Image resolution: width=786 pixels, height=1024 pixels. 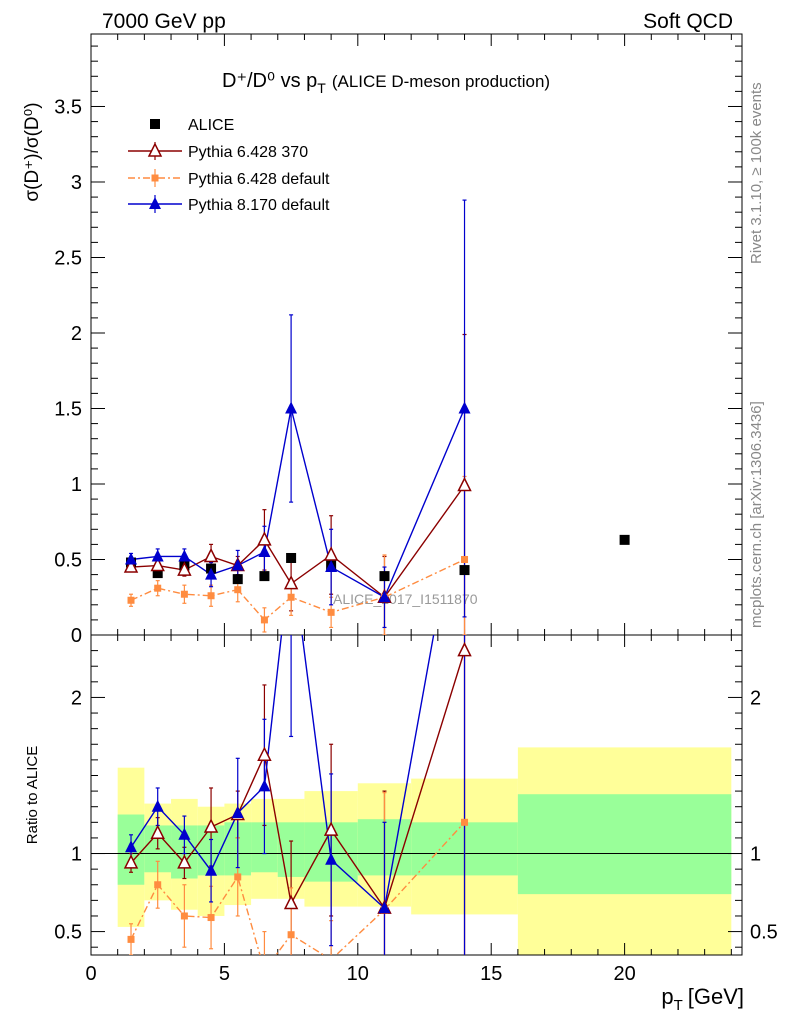 I want to click on x-tick-label: 20, so click(x=624, y=974).